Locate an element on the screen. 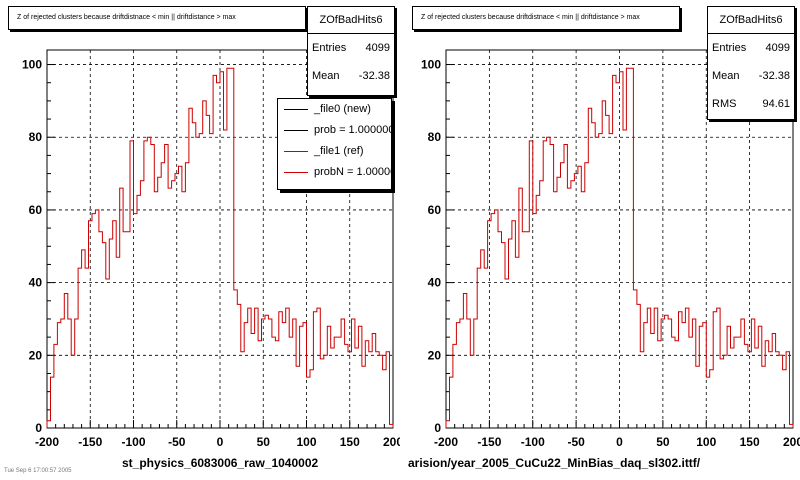 This screenshot has height=480, width=800. legend-entry: _file1 (ref) is located at coordinates (334, 151).